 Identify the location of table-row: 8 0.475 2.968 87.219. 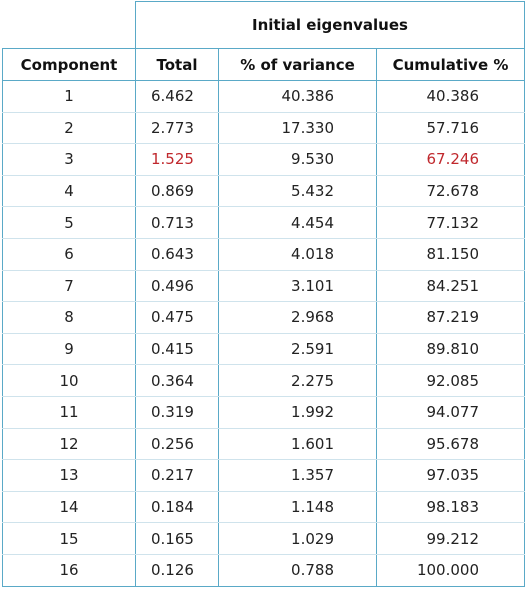
(263, 317).